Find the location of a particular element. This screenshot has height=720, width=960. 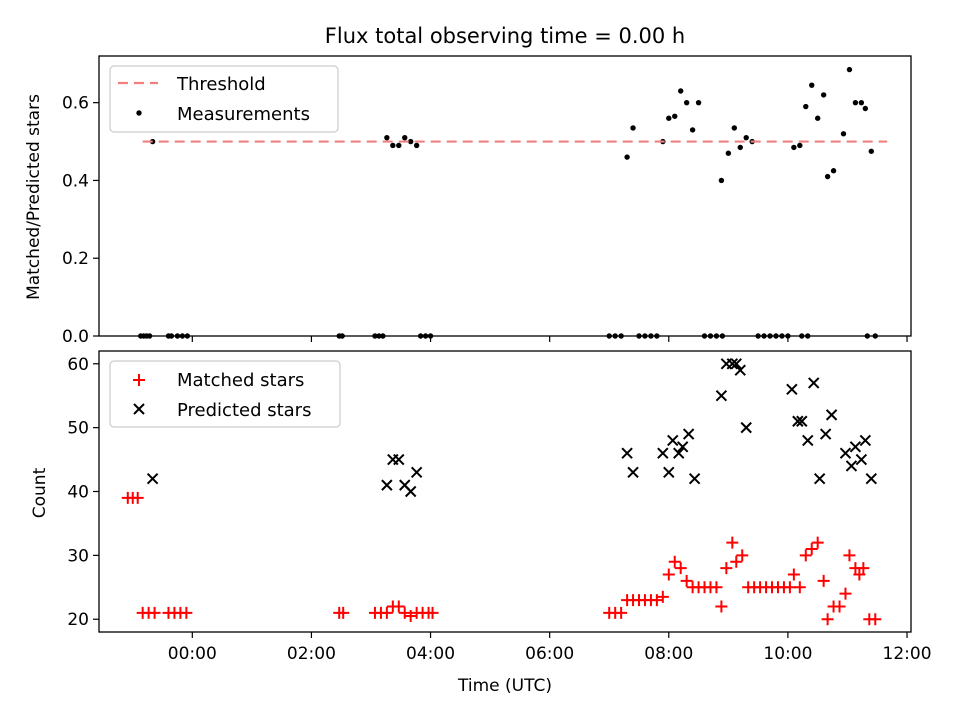

bottom-legend-box is located at coordinates (225, 394).